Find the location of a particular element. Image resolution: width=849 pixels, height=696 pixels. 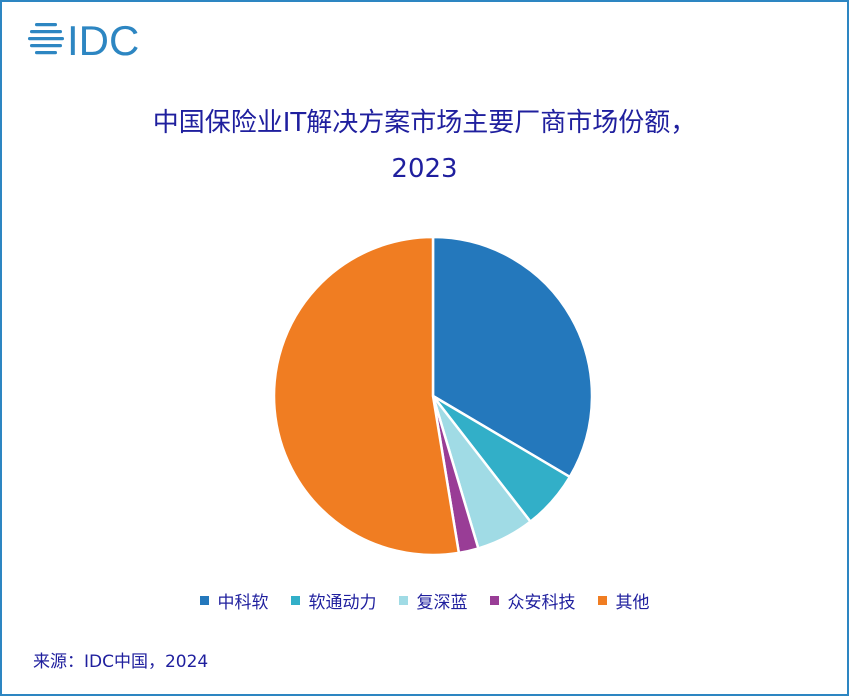

chart-title: 中国保险业IT解决方案市场主要厂商市场份额， is located at coordinates (424, 123).